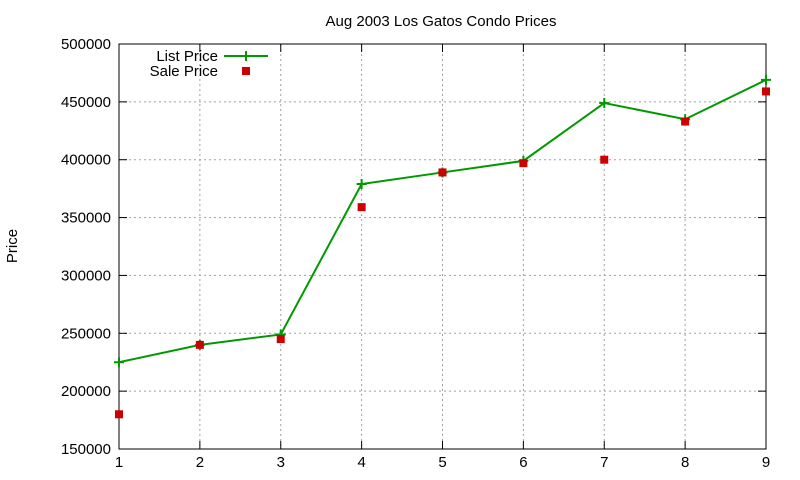 This screenshot has height=480, width=800. I want to click on x-tick-label: 1, so click(119, 462).